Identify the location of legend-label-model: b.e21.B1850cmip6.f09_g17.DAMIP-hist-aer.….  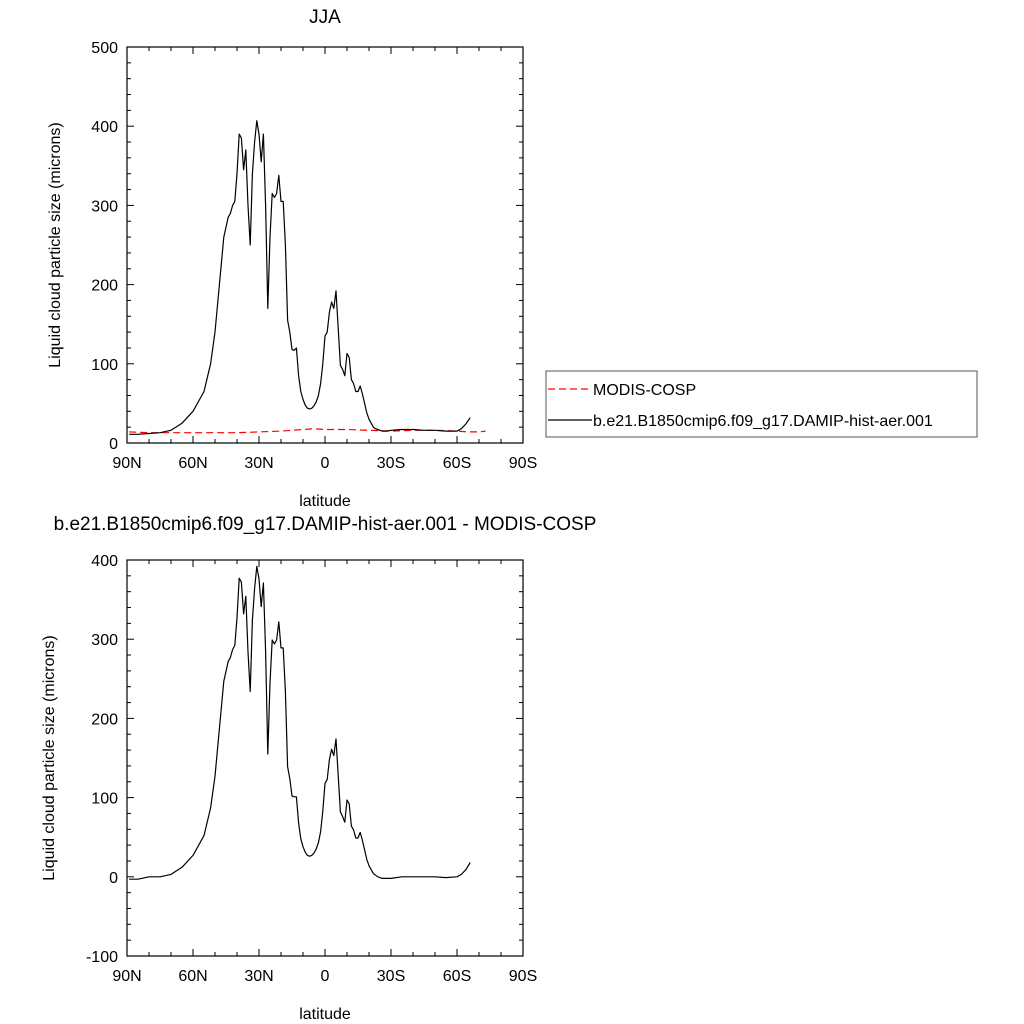
(763, 421).